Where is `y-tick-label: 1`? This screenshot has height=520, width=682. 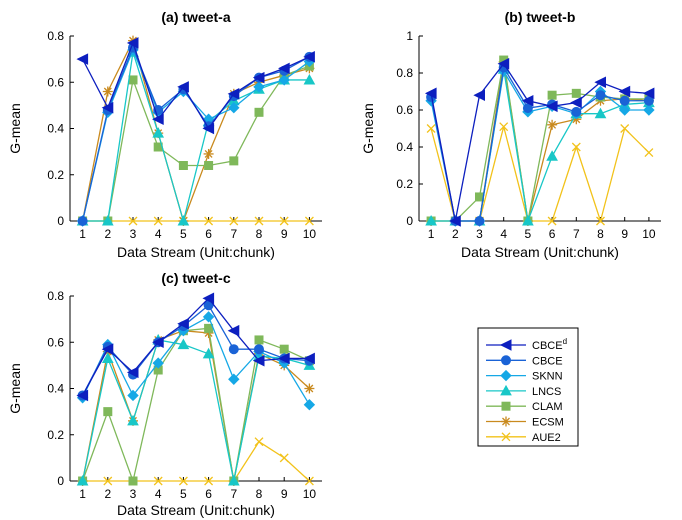
y-tick-label: 1 is located at coordinates (409, 36).